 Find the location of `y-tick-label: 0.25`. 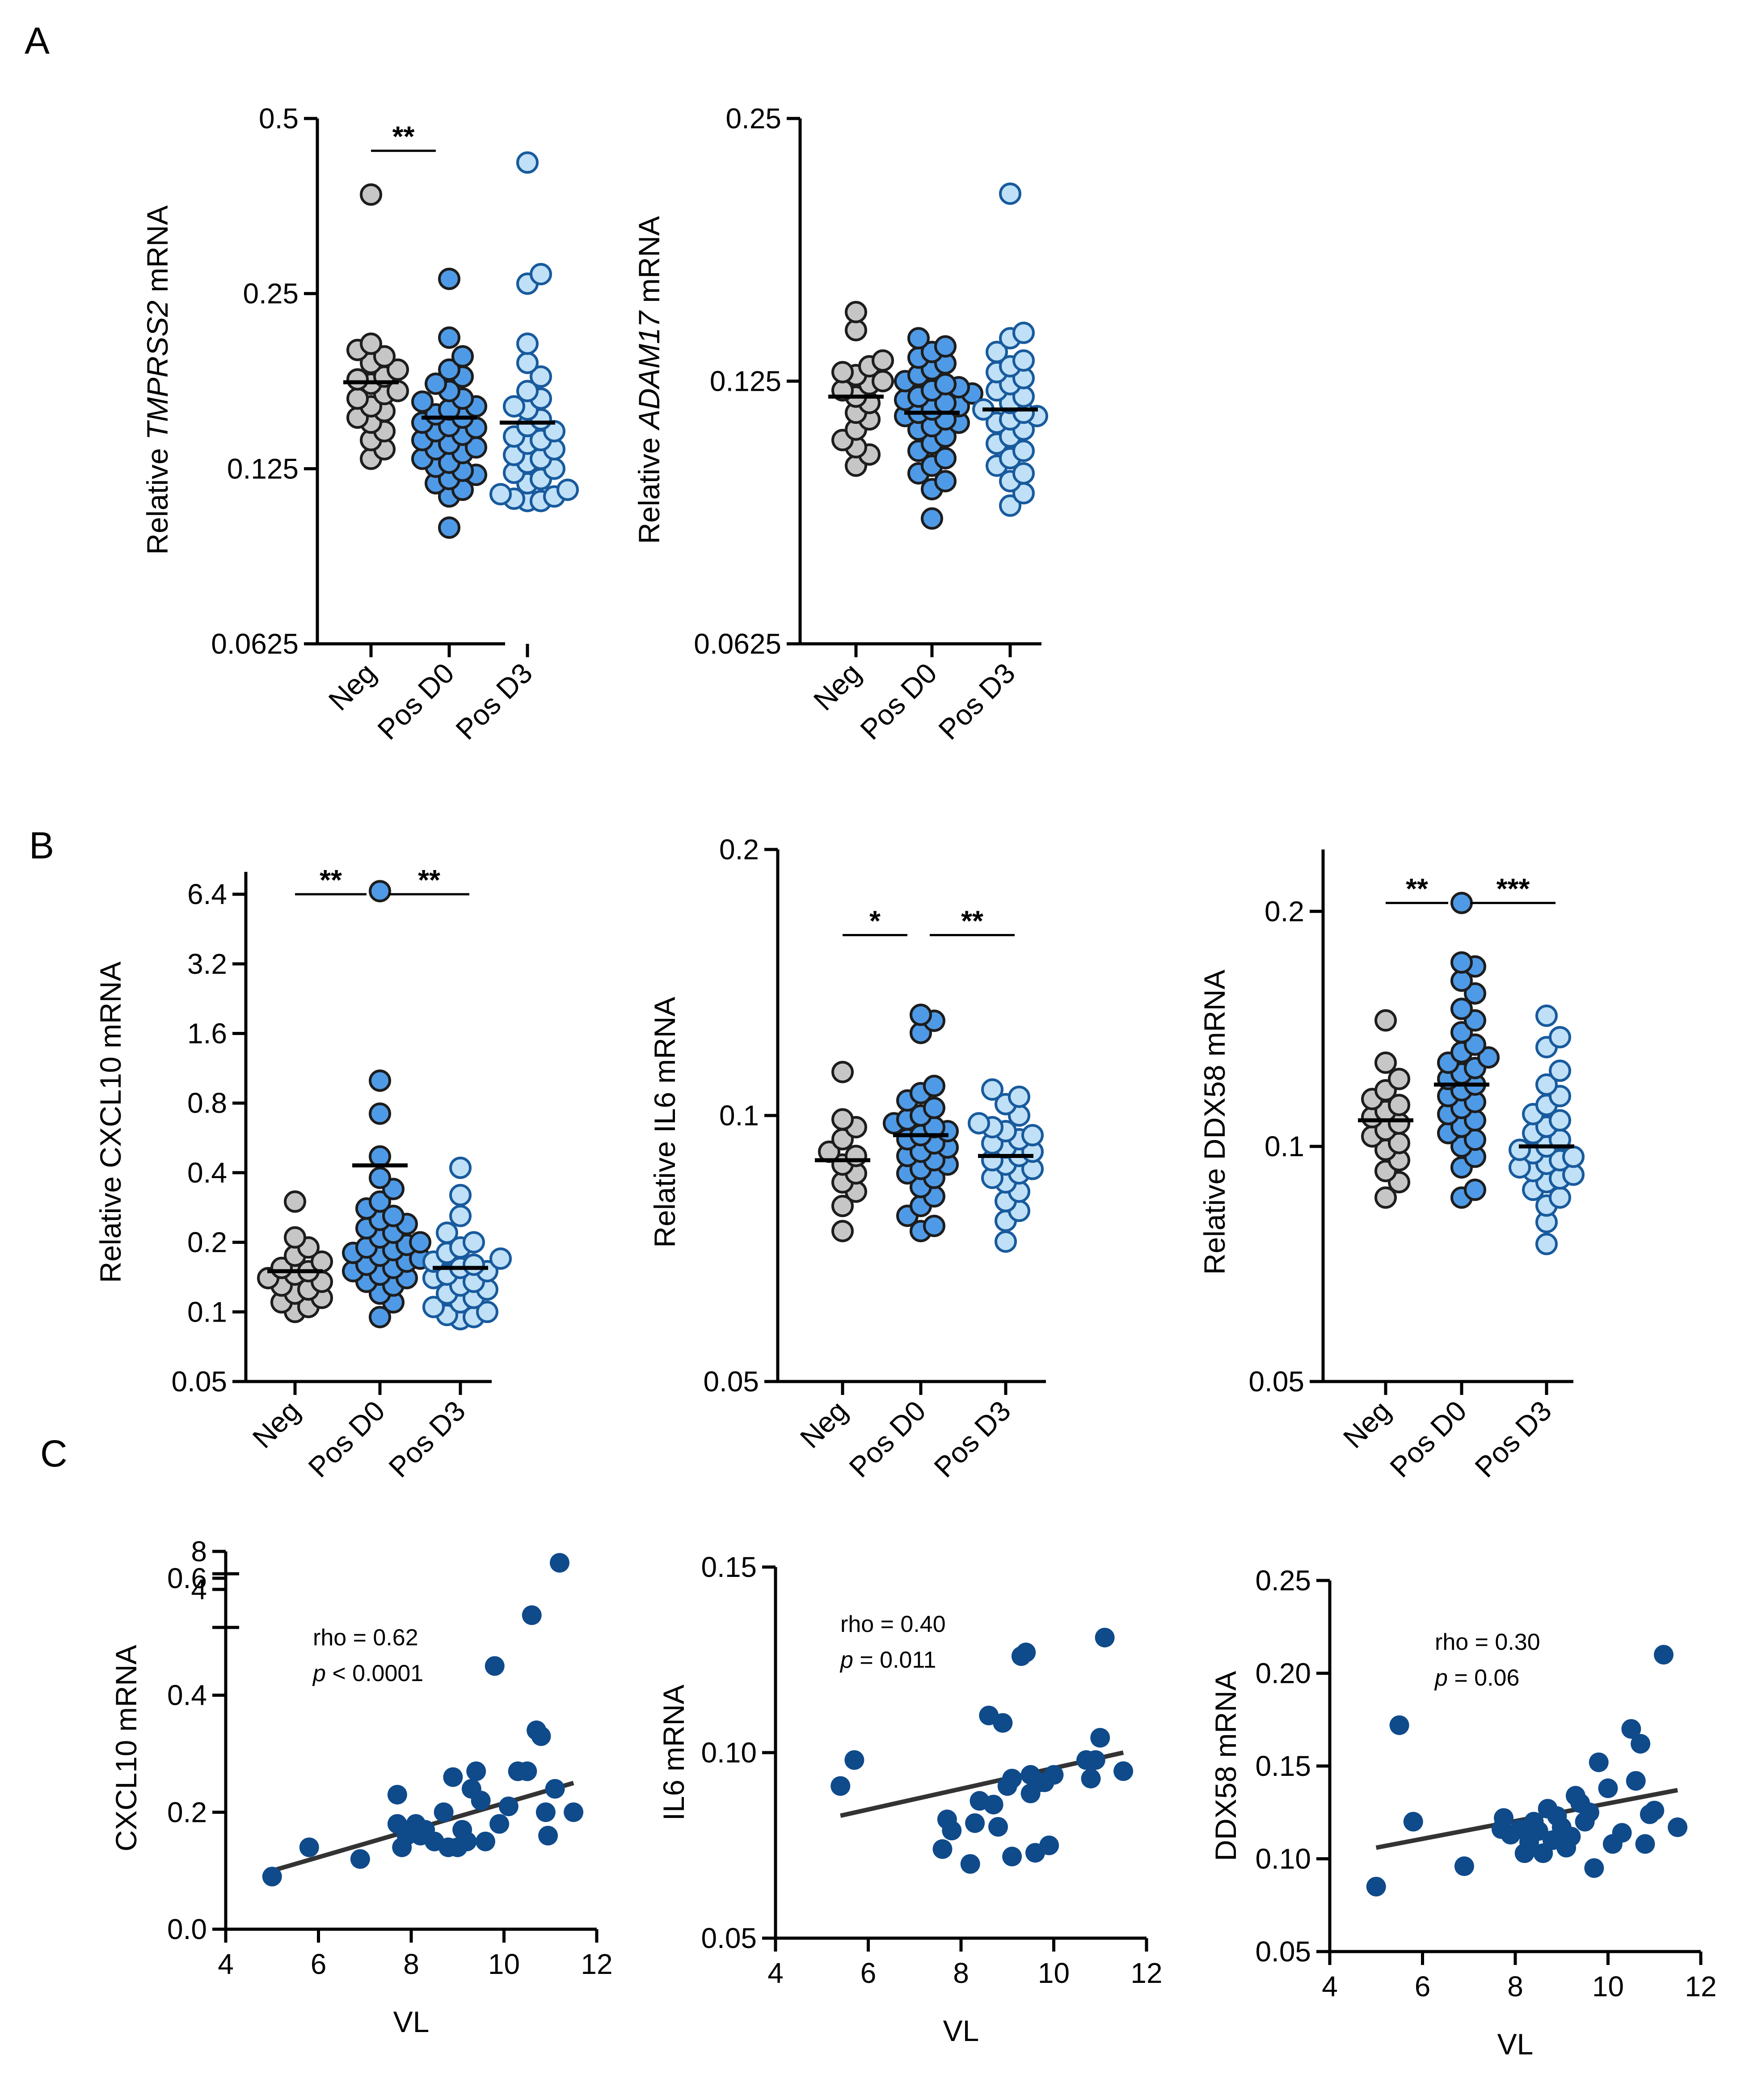

y-tick-label: 0.25 is located at coordinates (1283, 1580).